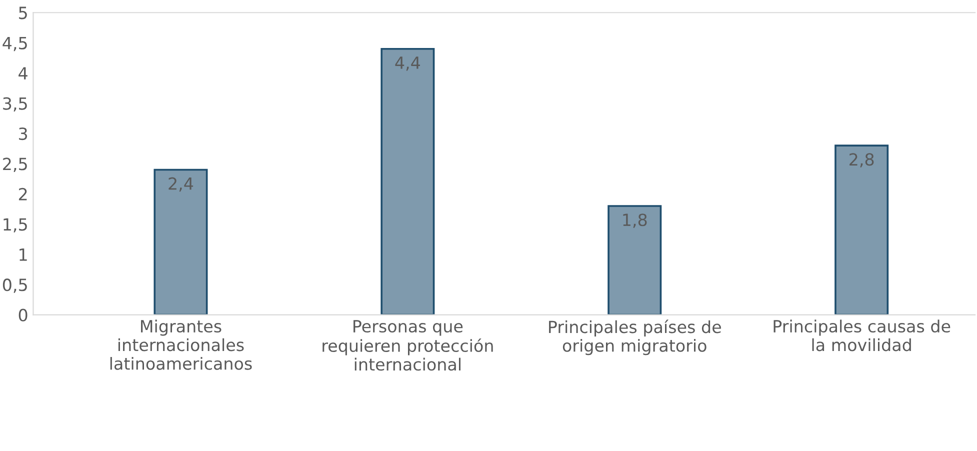 This screenshot has width=977, height=451. What do you see at coordinates (14, 285) in the screenshot?
I see `y-tick-label: 0,5` at bounding box center [14, 285].